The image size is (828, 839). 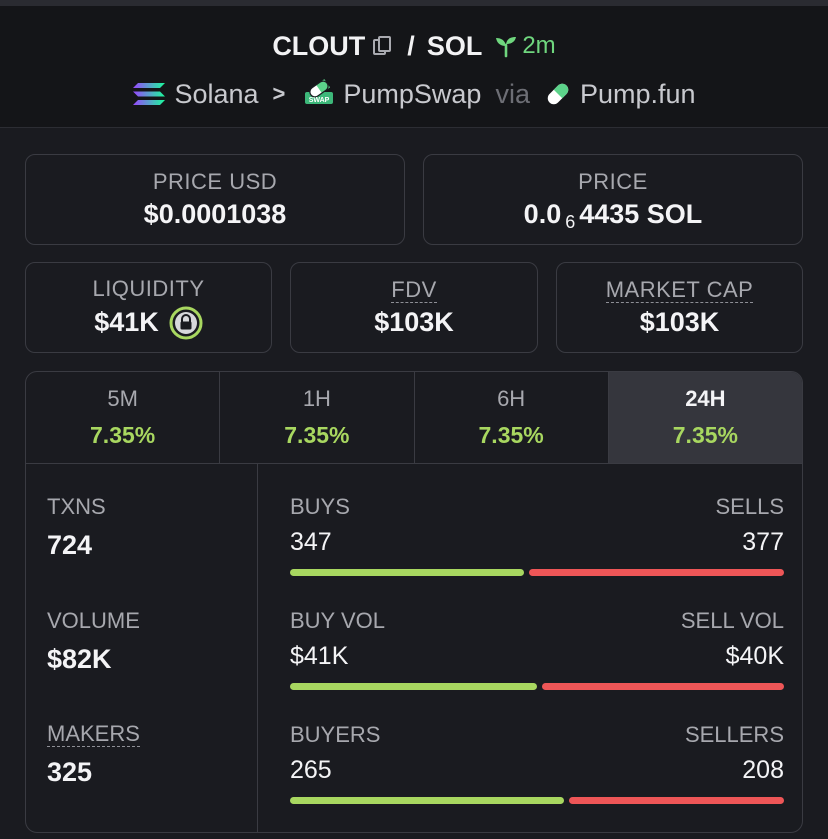 What do you see at coordinates (537, 766) in the screenshot?
I see `split-values: 265 208` at bounding box center [537, 766].